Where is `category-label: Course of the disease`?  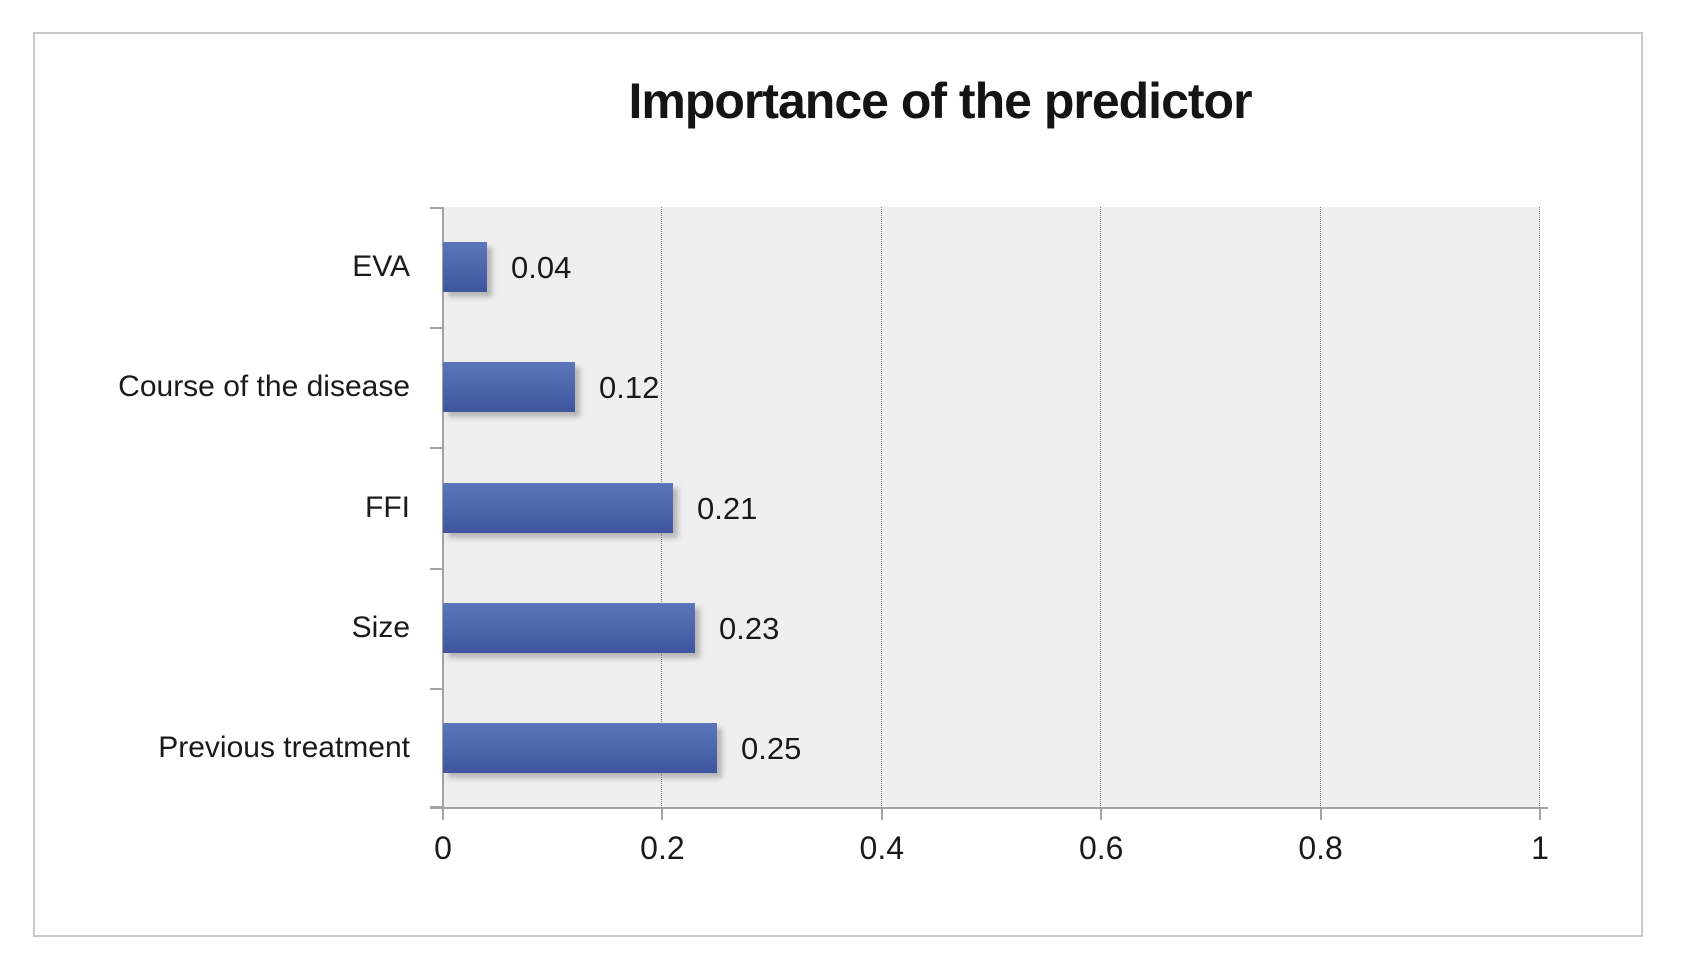
category-label: Course of the disease is located at coordinates (264, 387).